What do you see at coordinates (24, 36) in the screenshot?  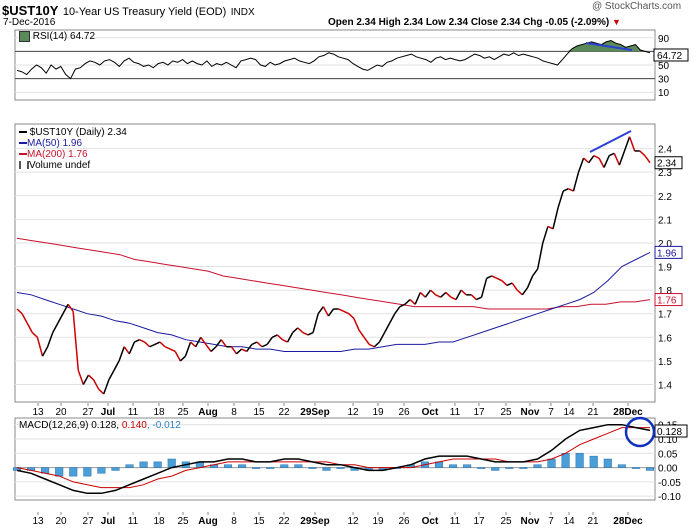 I see `rsi-legend-marker` at bounding box center [24, 36].